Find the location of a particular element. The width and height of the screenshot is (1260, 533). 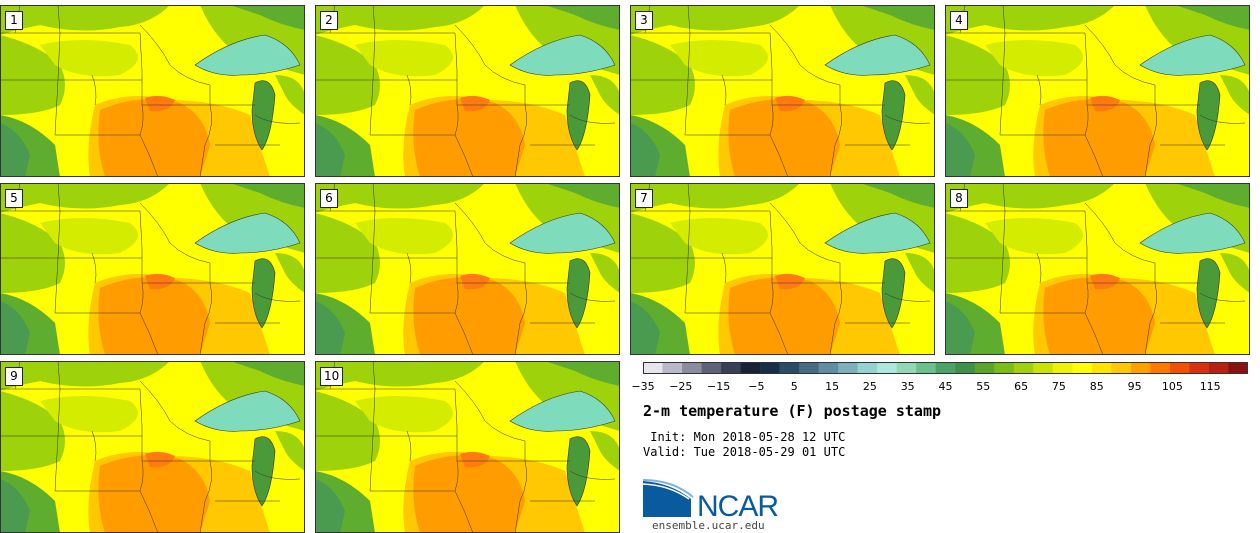

valid-time: Valid: Tue 2018-05-29 01 UTC is located at coordinates (744, 452).